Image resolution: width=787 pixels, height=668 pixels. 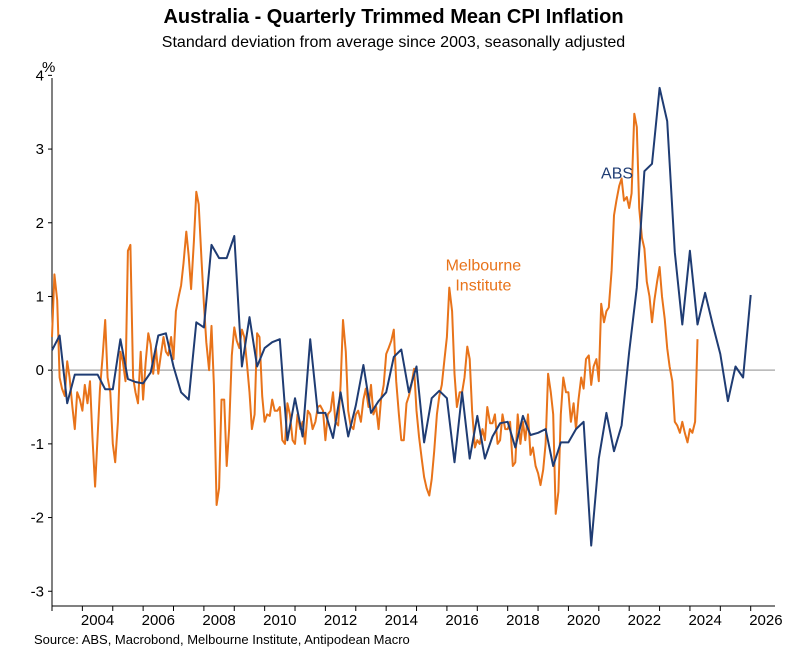 I want to click on x-tick-label: 2024, so click(x=704, y=620).